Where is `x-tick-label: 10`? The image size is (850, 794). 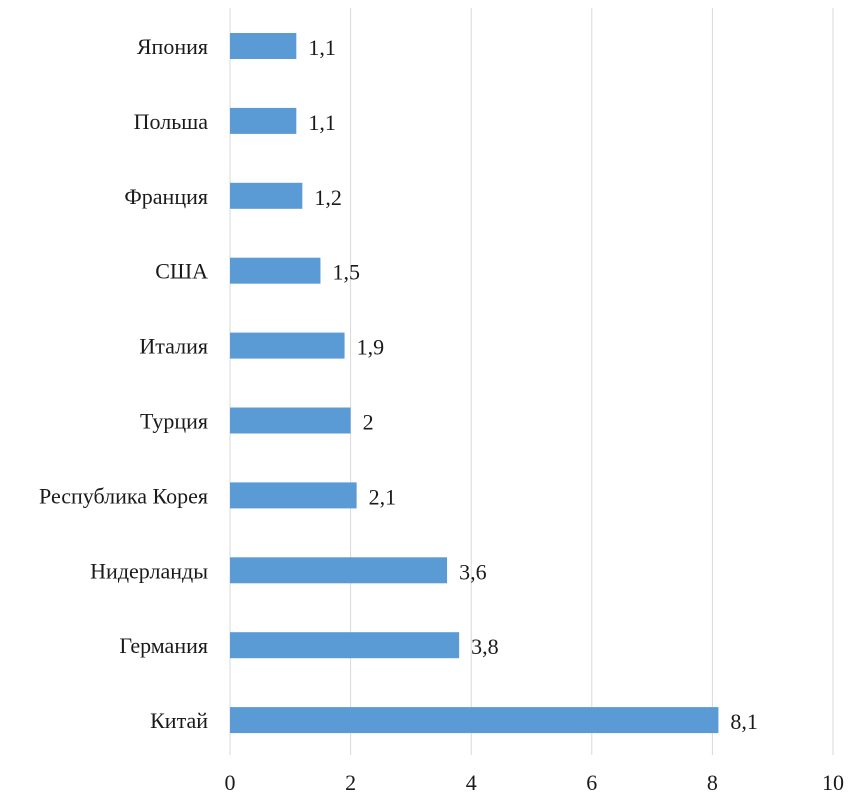
x-tick-label: 10 is located at coordinates (833, 782).